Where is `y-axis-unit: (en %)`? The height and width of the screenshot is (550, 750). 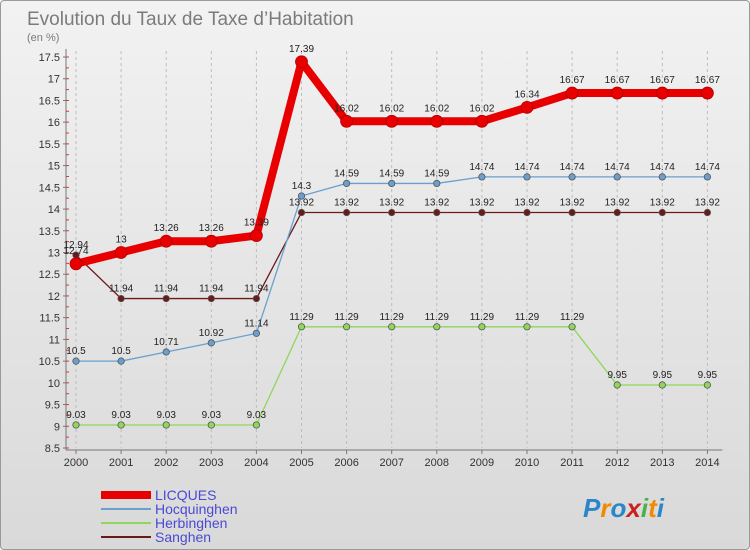 y-axis-unit: (en %) is located at coordinates (43, 38).